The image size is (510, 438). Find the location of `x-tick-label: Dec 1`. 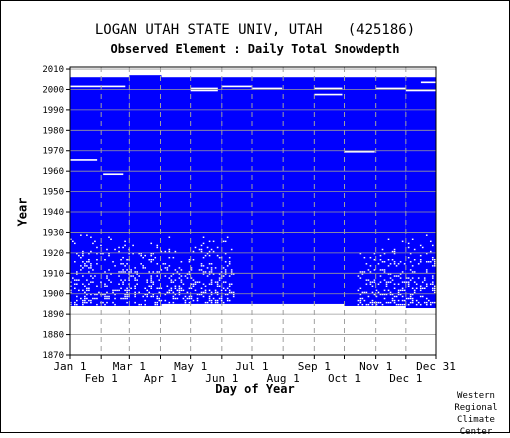

x-tick-label: Dec 1 is located at coordinates (405, 378).